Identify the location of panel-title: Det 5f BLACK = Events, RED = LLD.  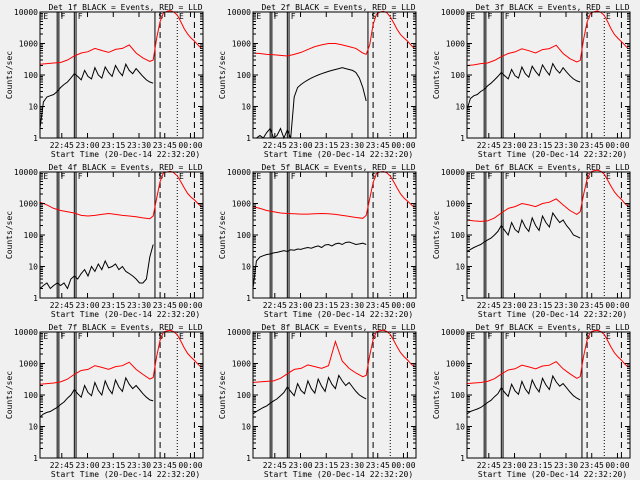
(338, 167).